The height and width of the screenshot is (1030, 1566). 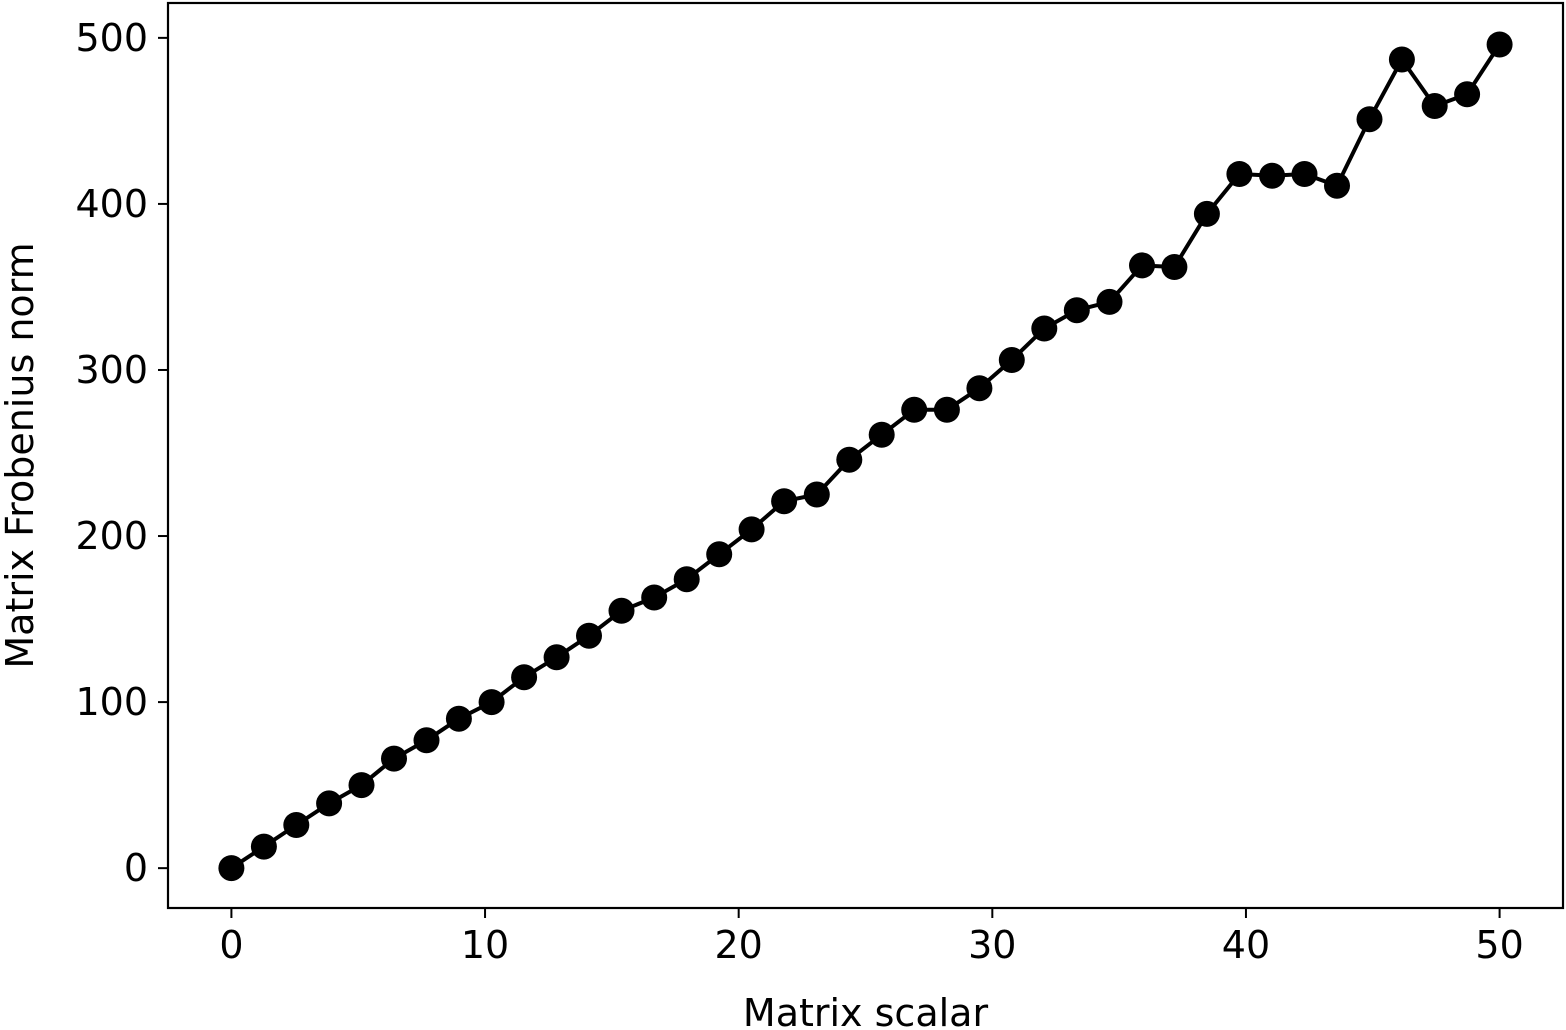 I want to click on y-axis-ticks: 0 100 200 300 400 500, so click(x=121, y=453).